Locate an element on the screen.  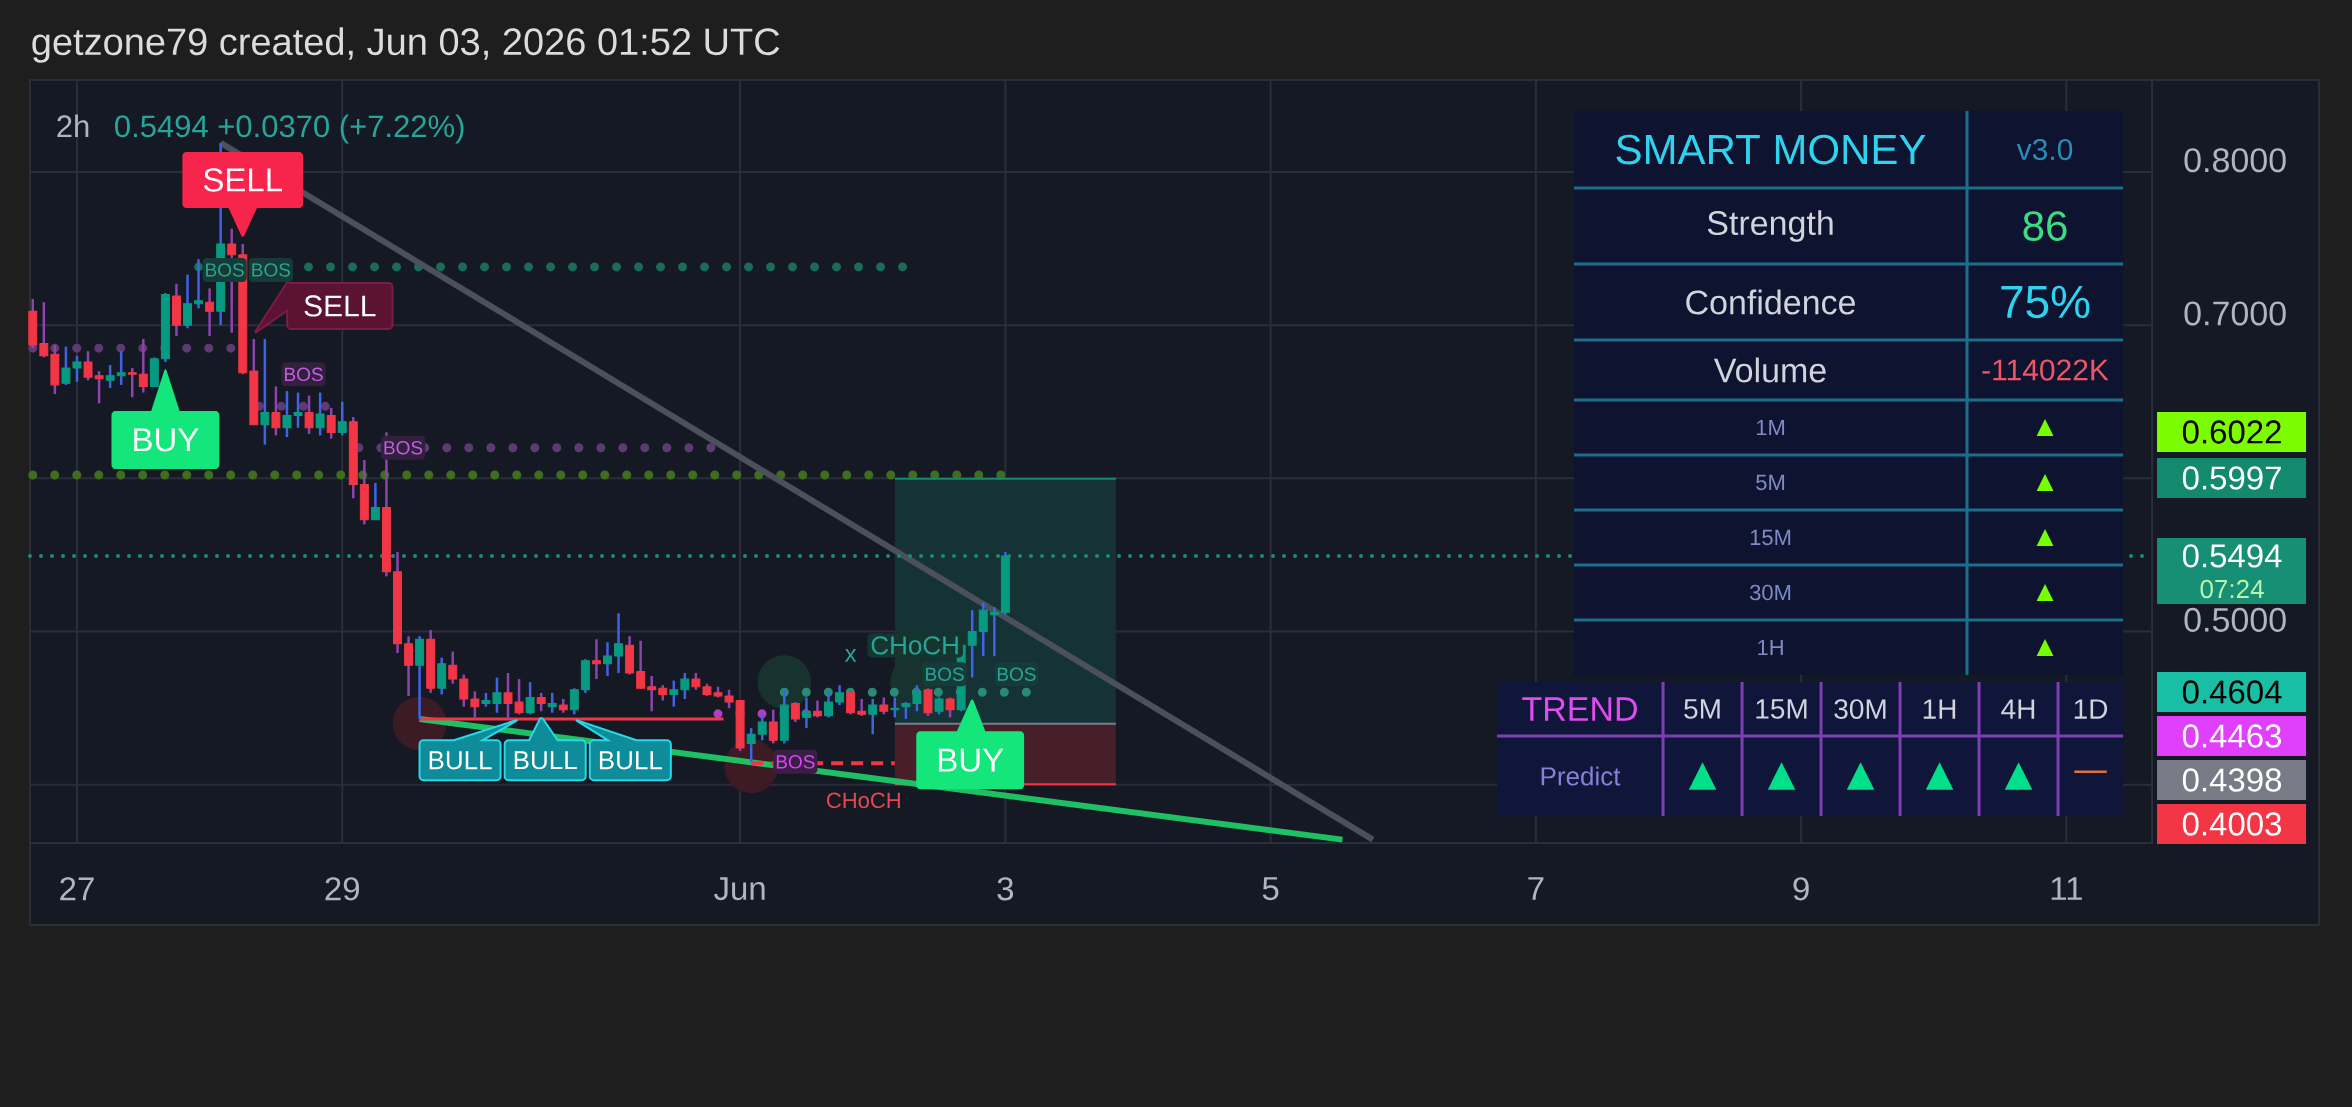
x-tick-label: 7 is located at coordinates (1536, 888).